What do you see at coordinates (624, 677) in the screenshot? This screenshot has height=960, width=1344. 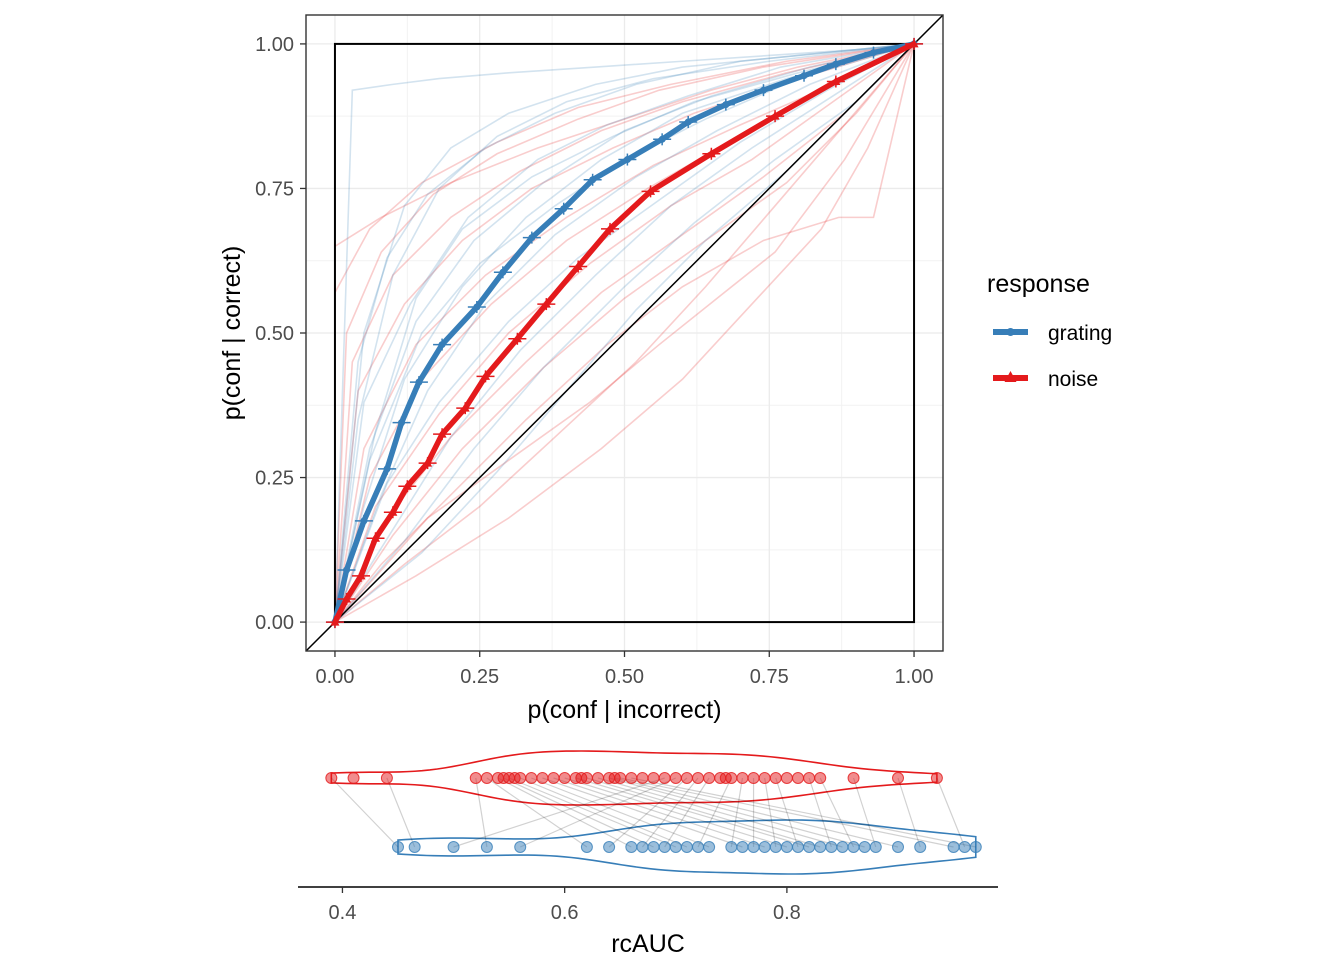 I see `x-tick-label: 0.50` at bounding box center [624, 677].